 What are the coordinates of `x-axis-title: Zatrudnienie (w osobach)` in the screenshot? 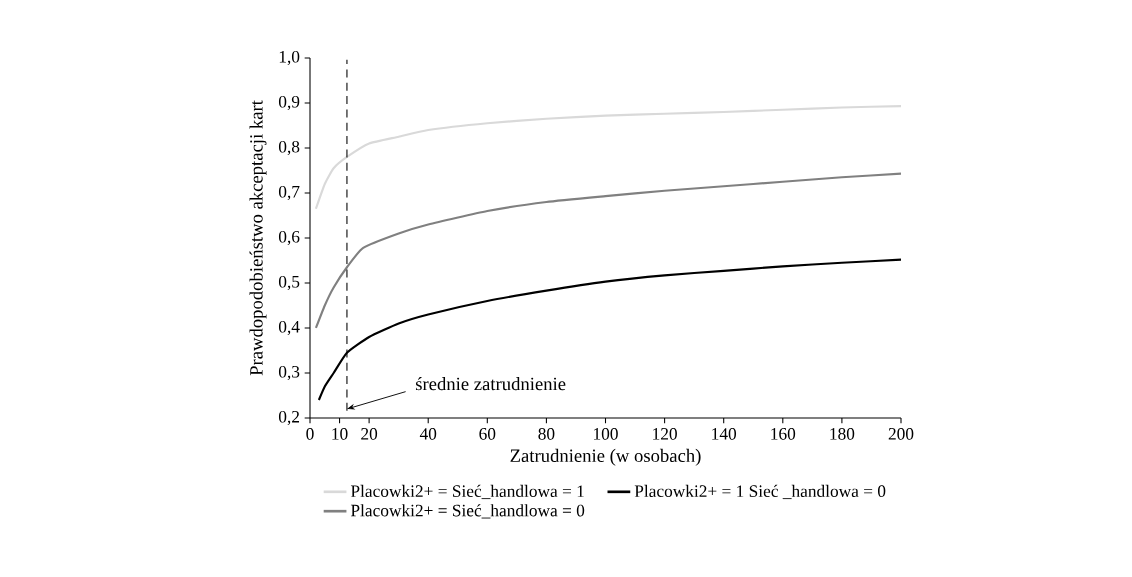 It's located at (605, 457).